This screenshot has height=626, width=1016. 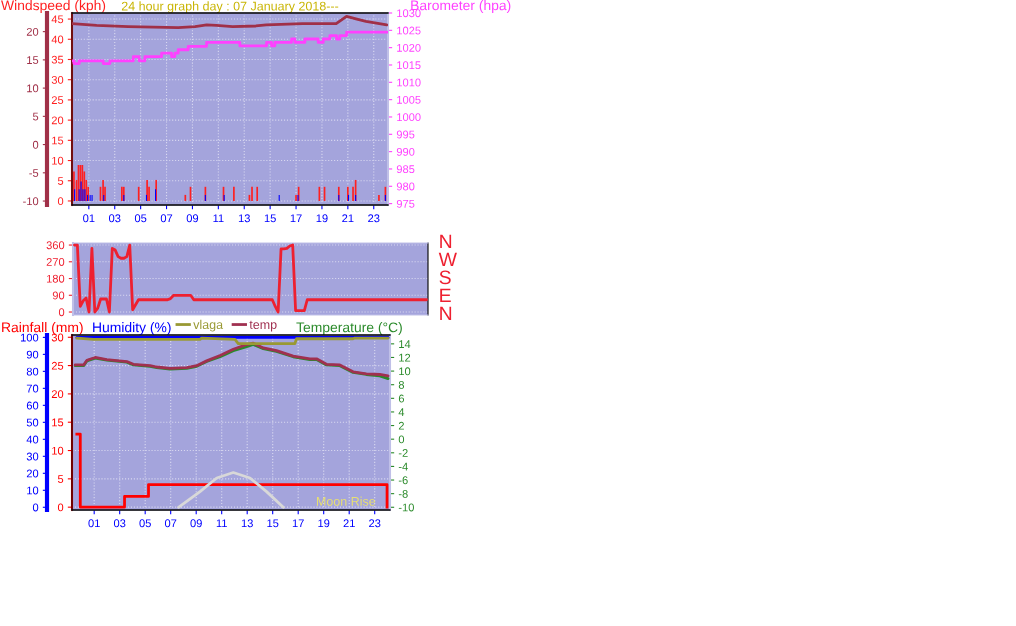 What do you see at coordinates (57, 59) in the screenshot?
I see `y-tick-label: 35` at bounding box center [57, 59].